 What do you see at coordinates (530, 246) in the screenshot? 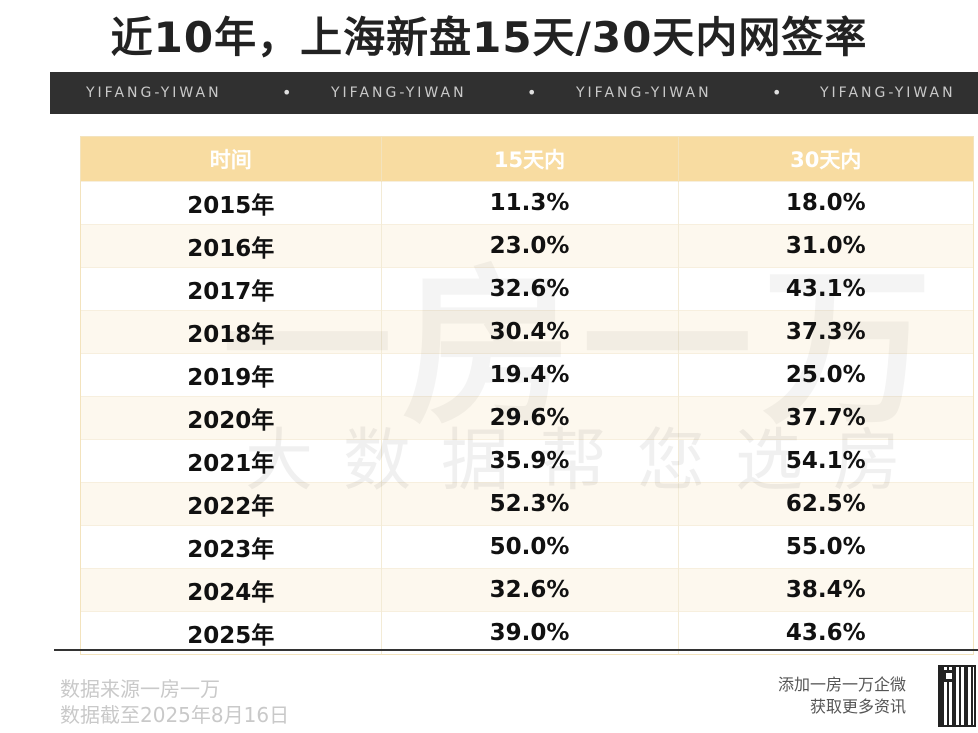
I see `cell-15-days: 23.0%` at bounding box center [530, 246].